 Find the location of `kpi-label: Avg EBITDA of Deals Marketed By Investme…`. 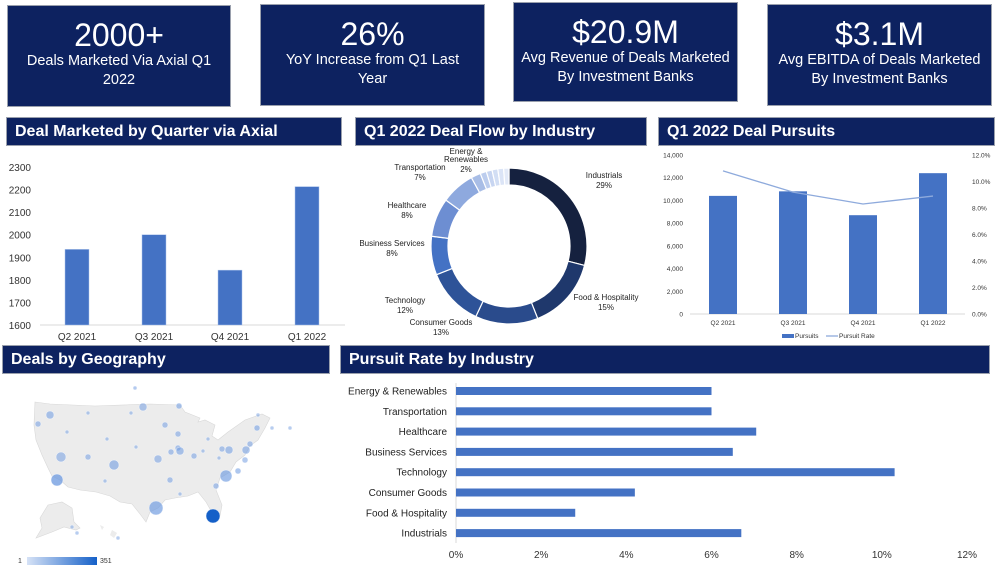

kpi-label: Avg EBITDA of Deals Marketed By Investme… is located at coordinates (879, 69).